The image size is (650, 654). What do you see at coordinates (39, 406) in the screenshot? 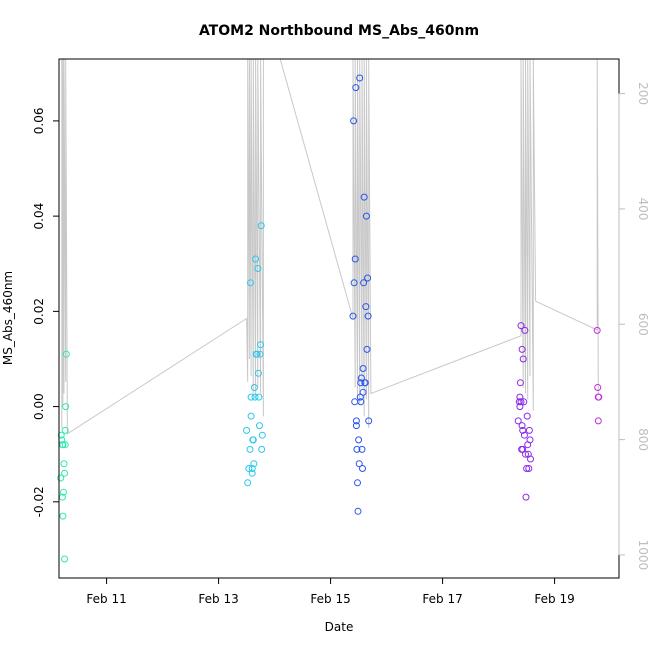
I see `y-tick-label: 0.00` at bounding box center [39, 406].